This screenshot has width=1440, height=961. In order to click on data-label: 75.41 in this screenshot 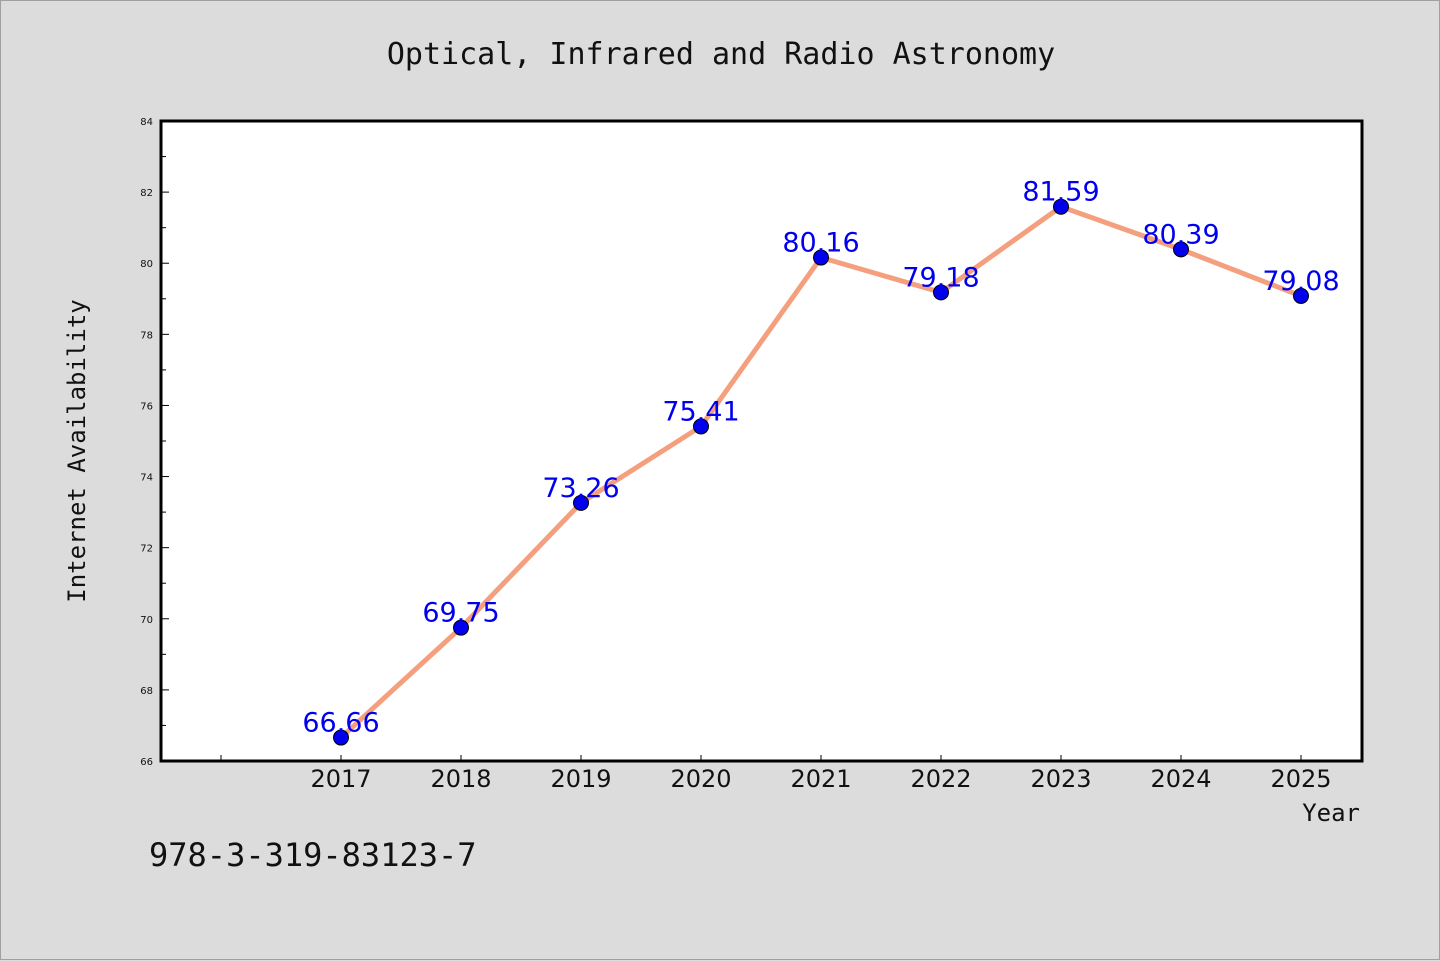, I will do `click(700, 411)`.